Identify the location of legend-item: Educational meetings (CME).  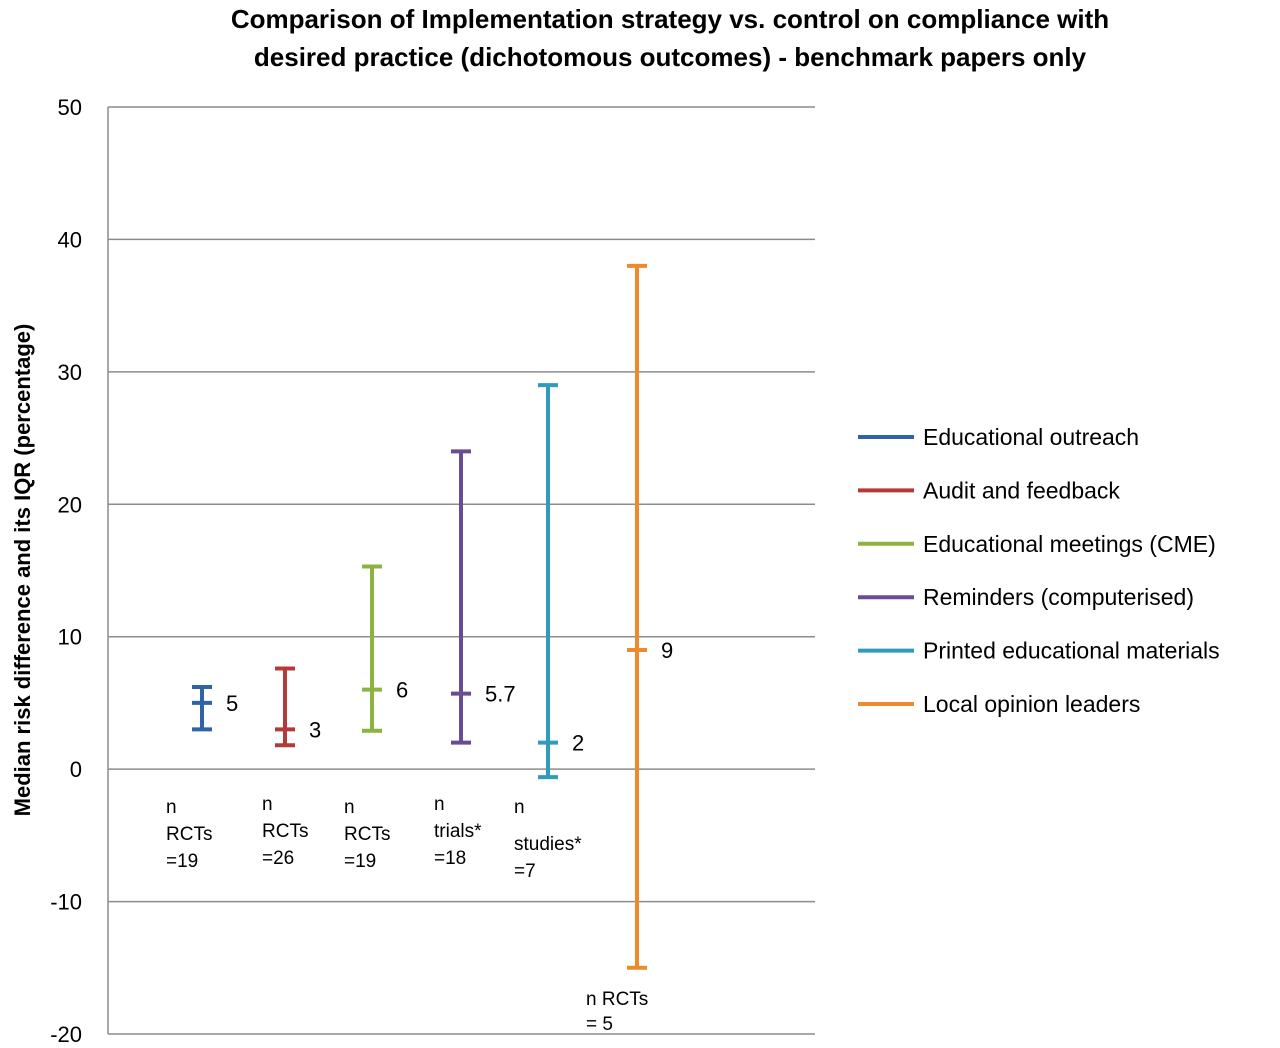
(1037, 544).